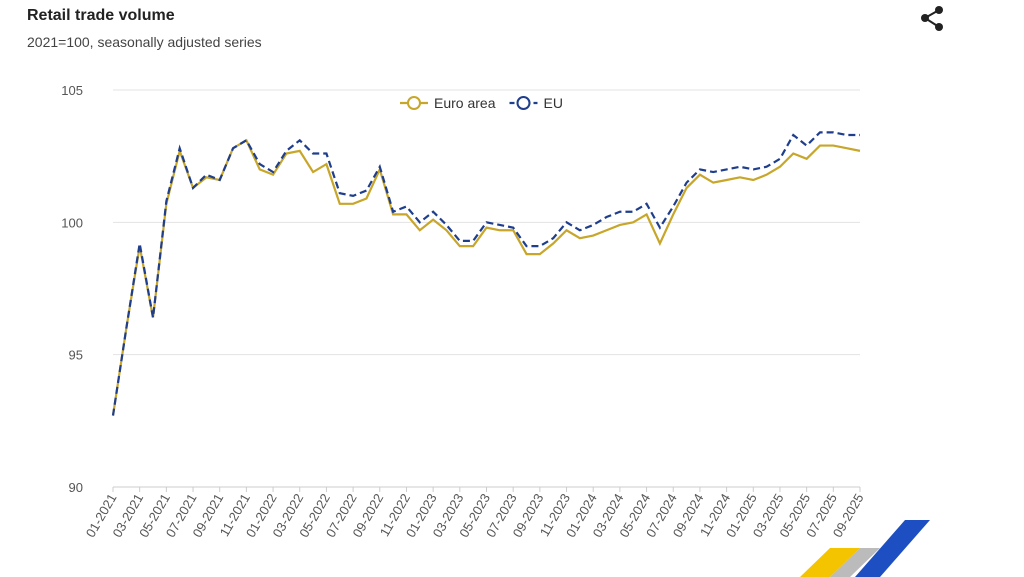 The image size is (1024, 577). Describe the element at coordinates (865, 548) in the screenshot. I see `logo` at that location.